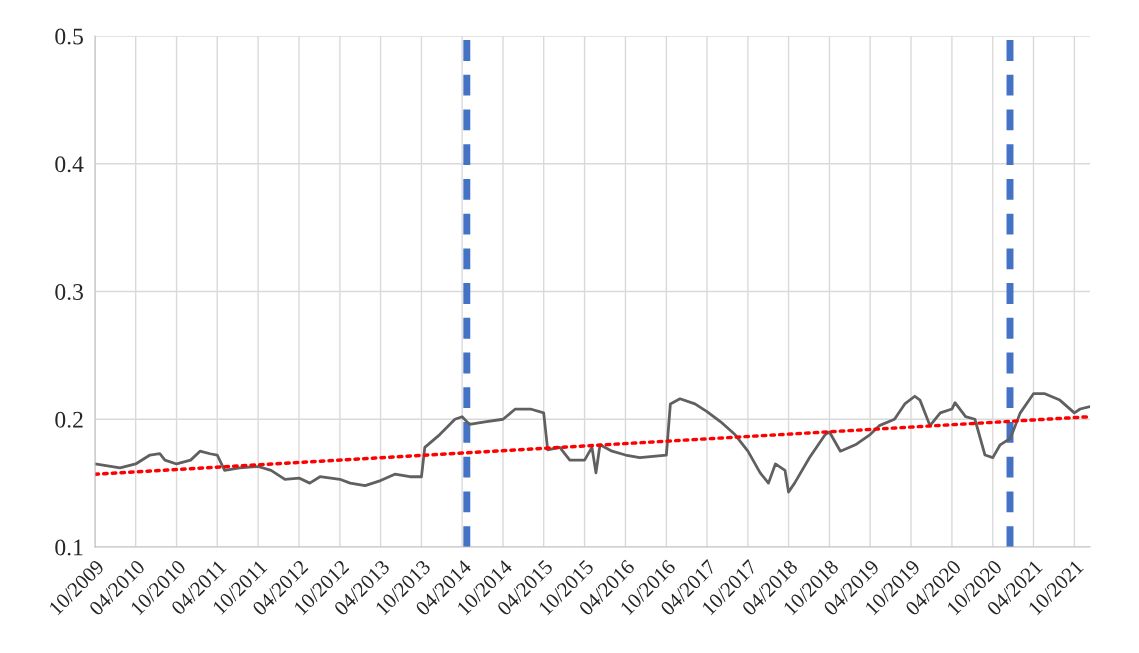 The image size is (1139, 653). I want to click on y-tick-label: 0.3, so click(69, 292).